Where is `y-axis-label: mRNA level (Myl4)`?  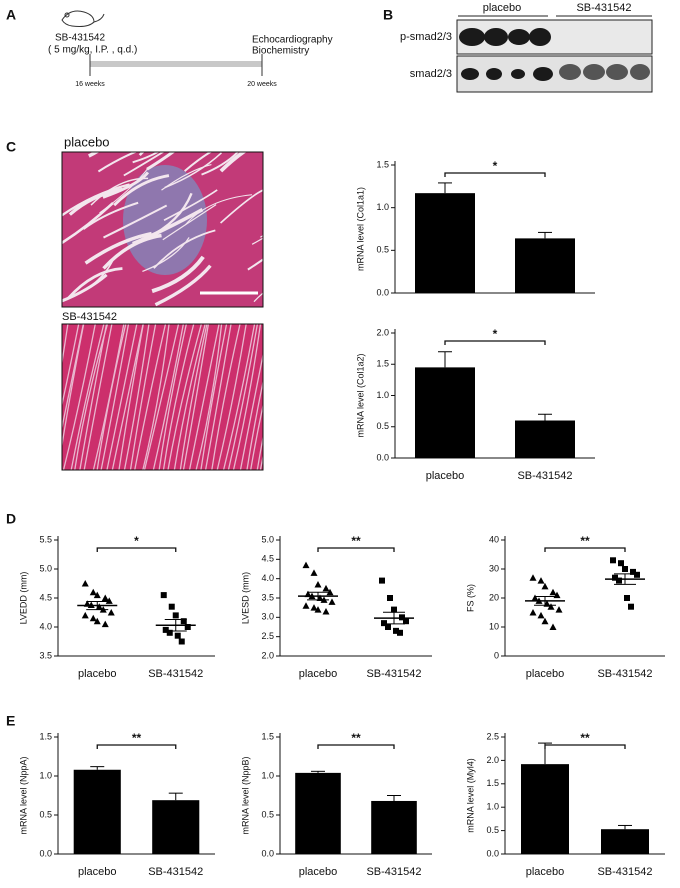
y-axis-label: mRNA level (Myl4) is located at coordinates (470, 795).